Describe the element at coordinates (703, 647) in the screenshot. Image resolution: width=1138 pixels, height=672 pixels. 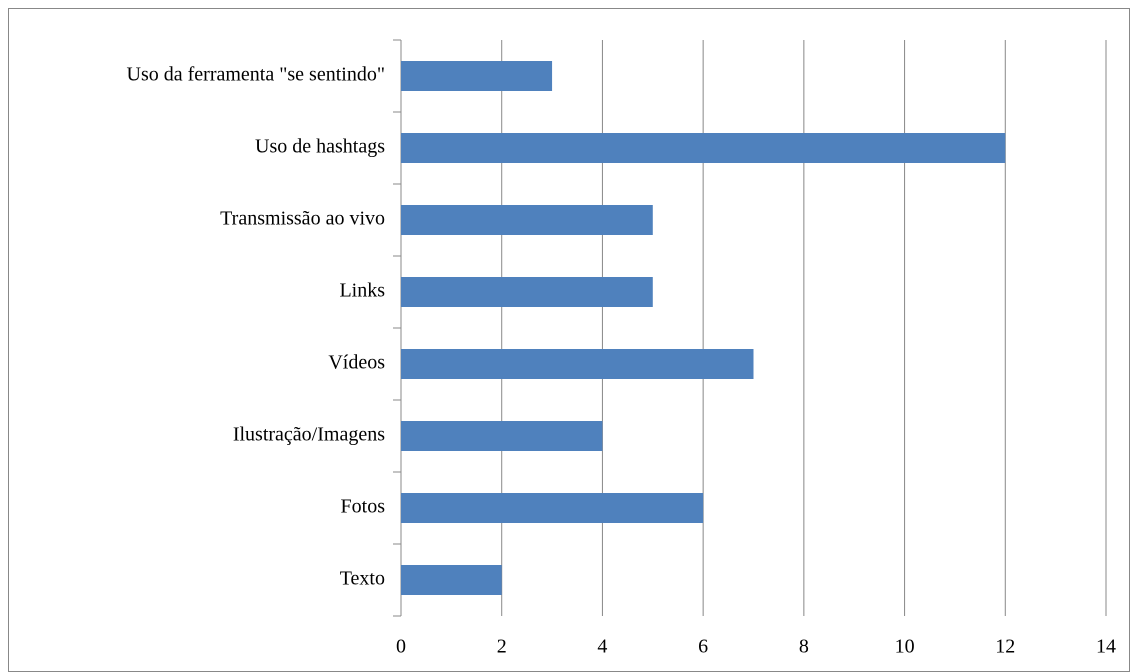
I see `x-tick-label: 6` at that location.